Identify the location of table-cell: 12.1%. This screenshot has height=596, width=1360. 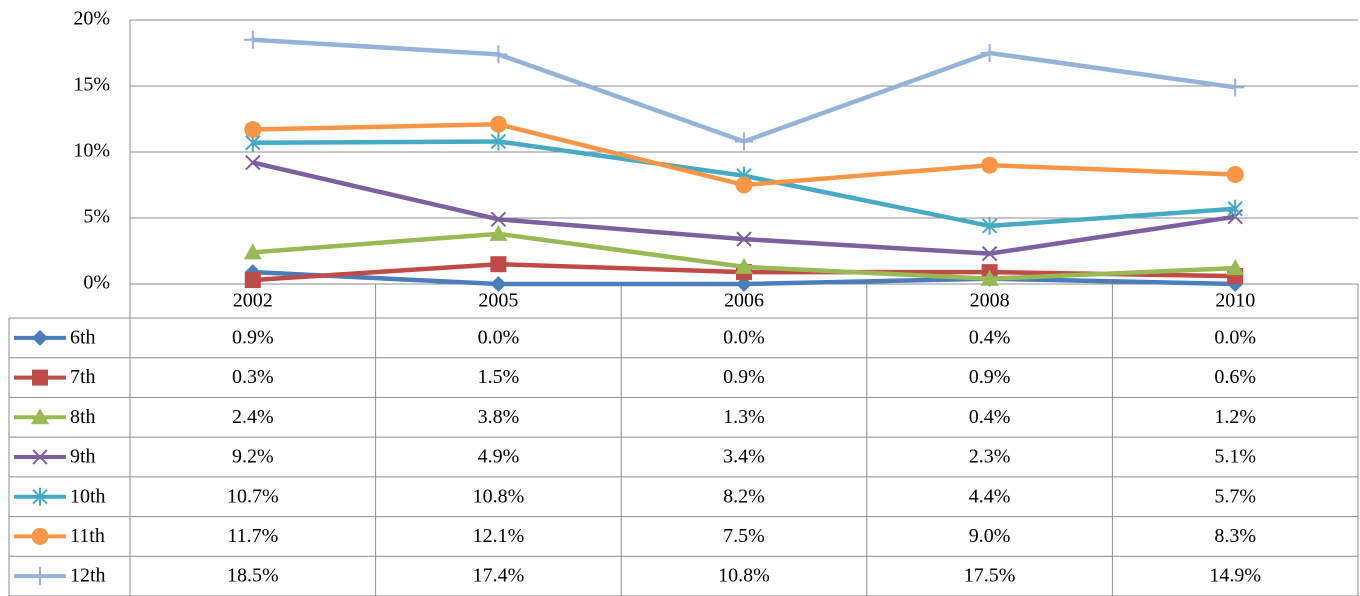
(499, 536).